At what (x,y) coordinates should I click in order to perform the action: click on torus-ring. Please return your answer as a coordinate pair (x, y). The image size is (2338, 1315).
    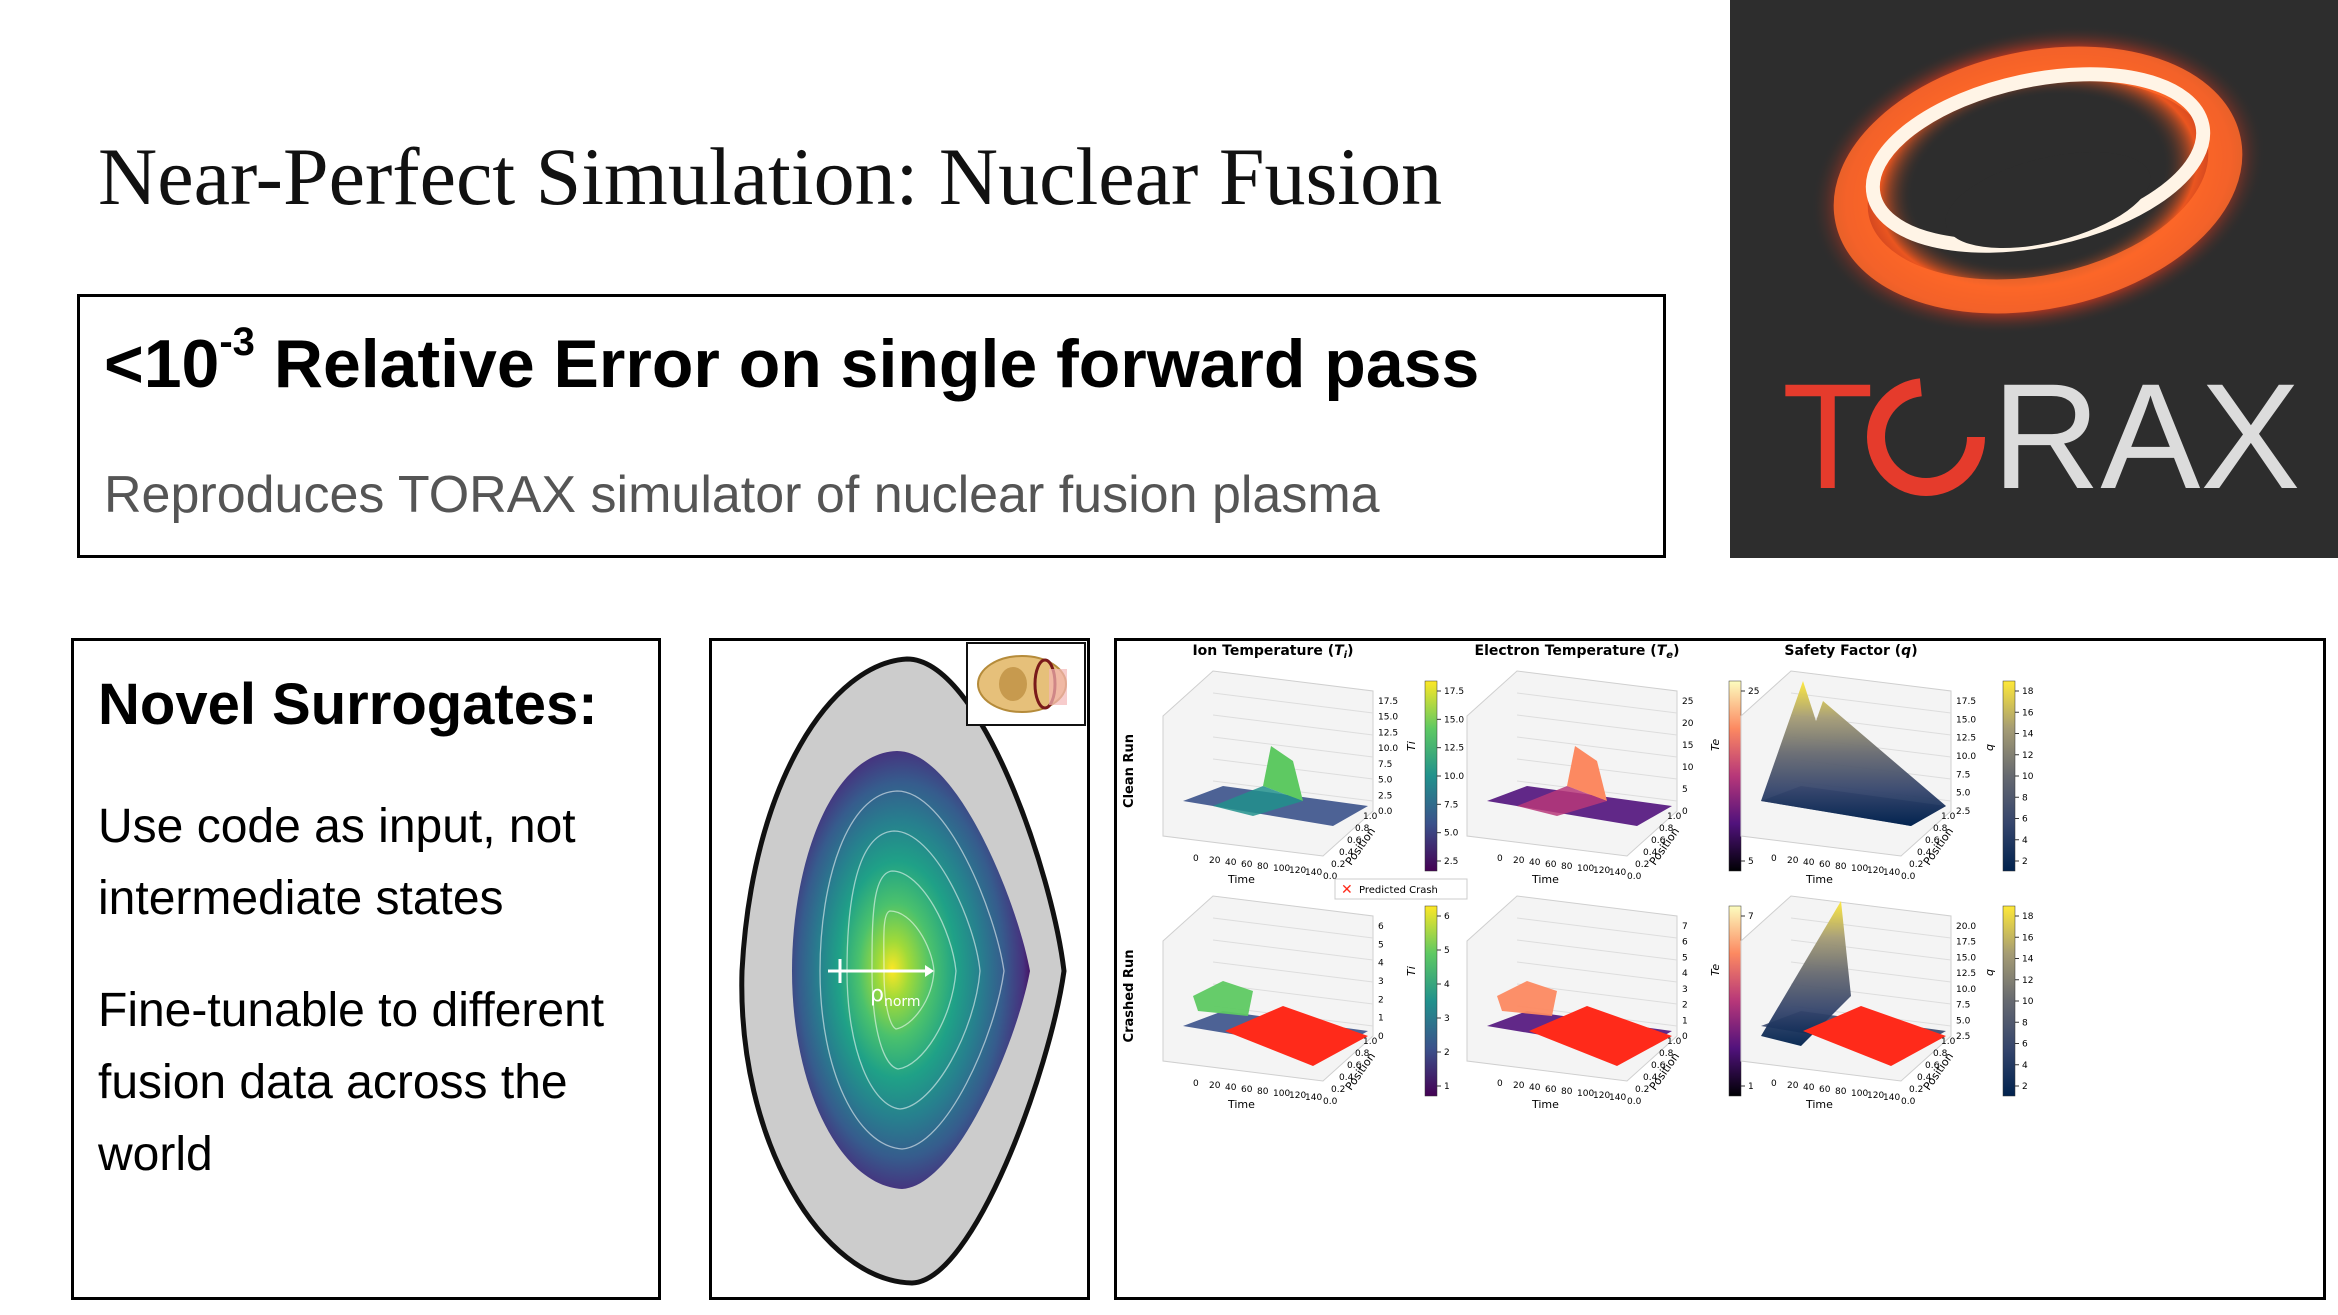
    Looking at the image, I should click on (2038, 180).